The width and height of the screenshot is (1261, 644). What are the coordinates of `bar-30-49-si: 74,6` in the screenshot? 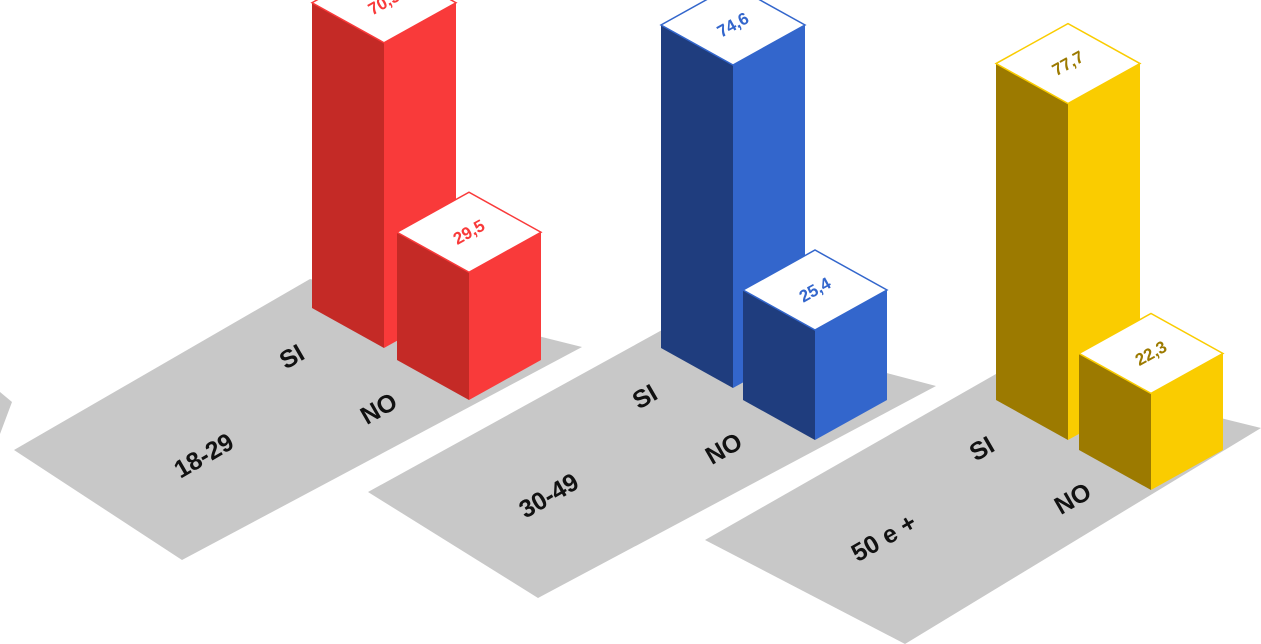 It's located at (733, 194).